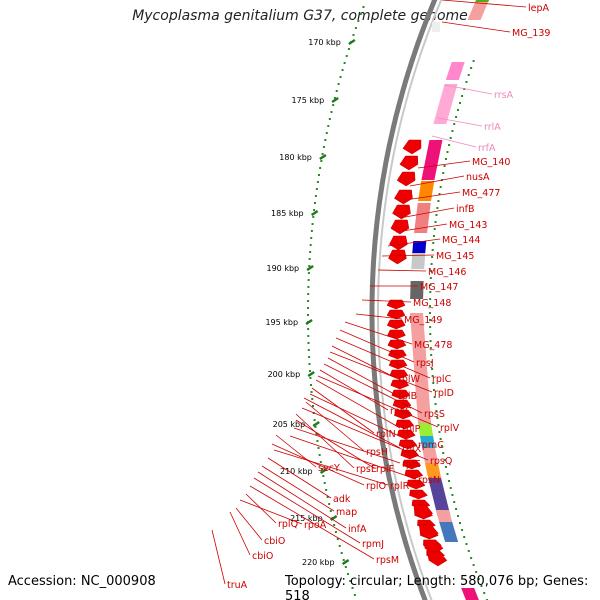 The height and width of the screenshot is (600, 600). I want to click on tick-label: 220 kbp, so click(318, 562).